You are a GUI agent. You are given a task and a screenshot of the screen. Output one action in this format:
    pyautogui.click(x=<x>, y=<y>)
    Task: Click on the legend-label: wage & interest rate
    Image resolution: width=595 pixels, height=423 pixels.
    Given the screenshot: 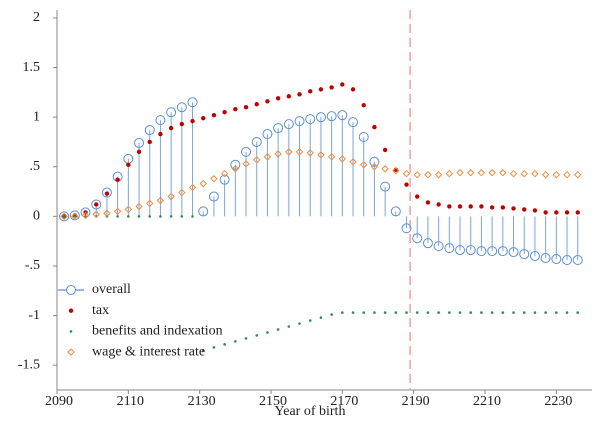 What is the action you would take?
    pyautogui.click(x=148, y=351)
    